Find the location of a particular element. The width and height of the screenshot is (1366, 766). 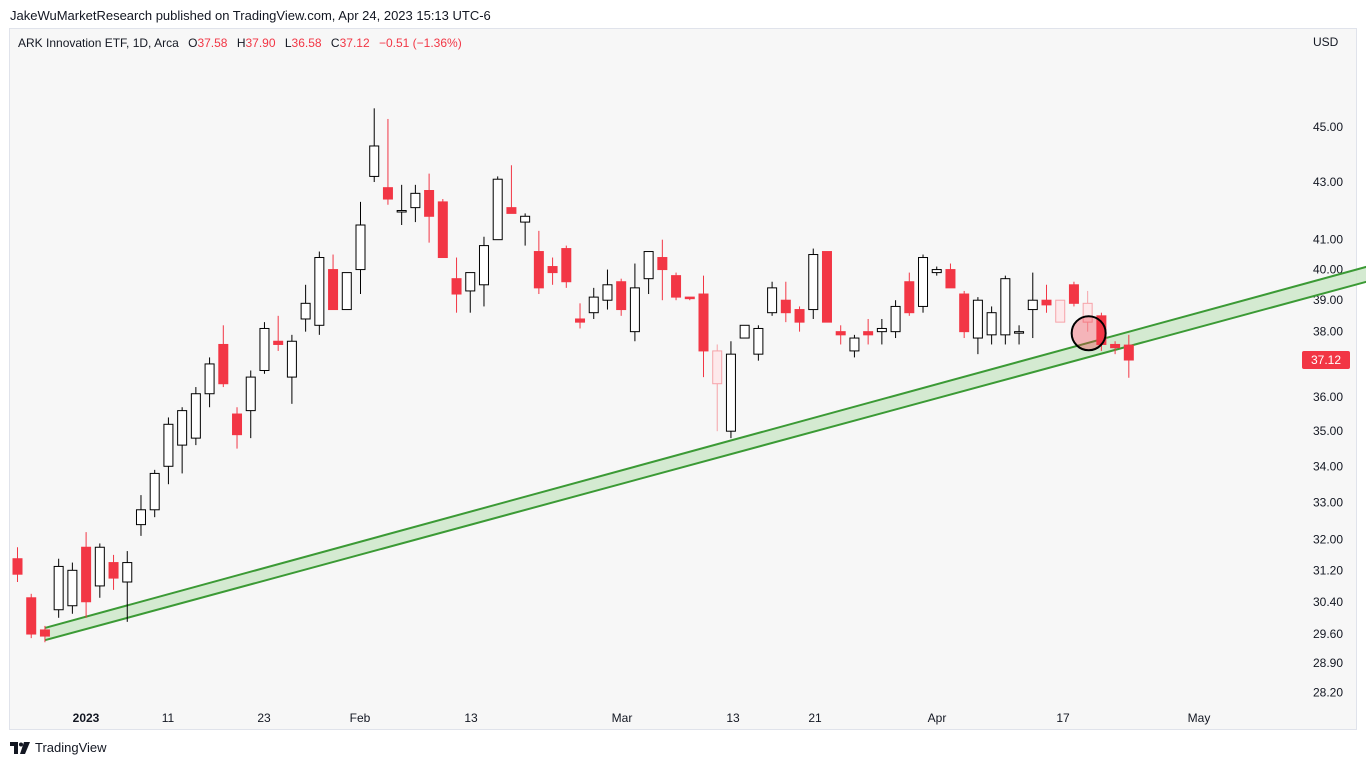

tradingview-brand: TradingView is located at coordinates (58, 747).